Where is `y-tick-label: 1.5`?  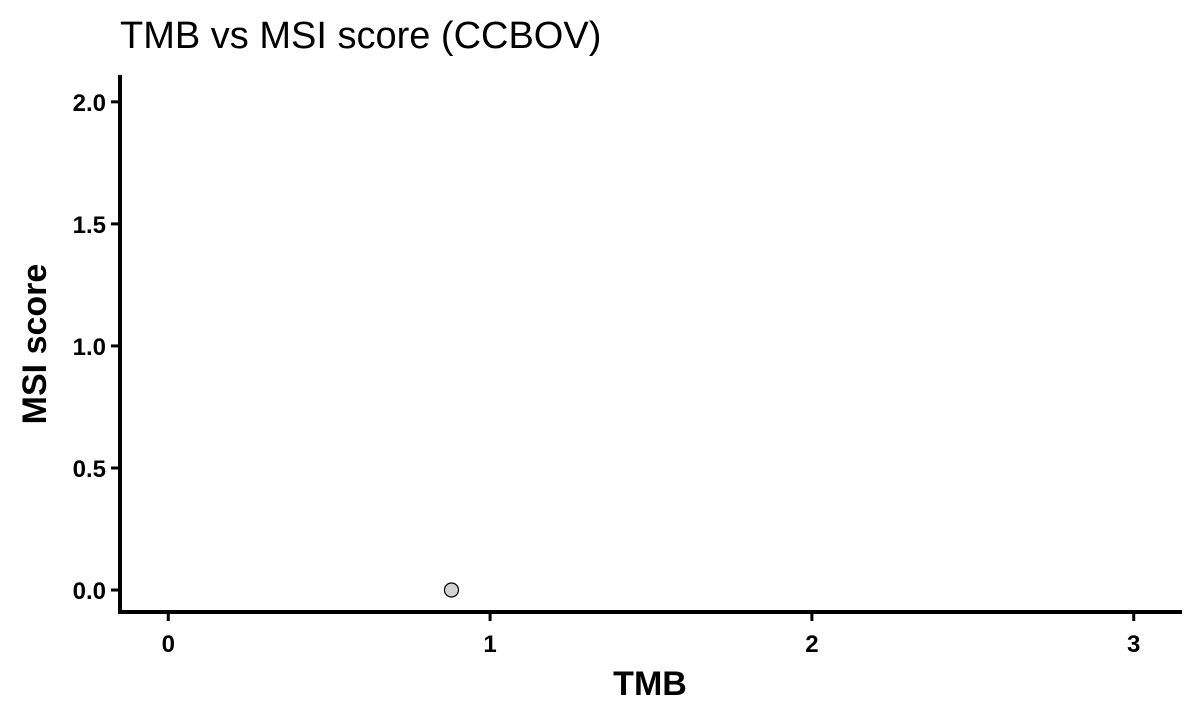
y-tick-label: 1.5 is located at coordinates (89, 225).